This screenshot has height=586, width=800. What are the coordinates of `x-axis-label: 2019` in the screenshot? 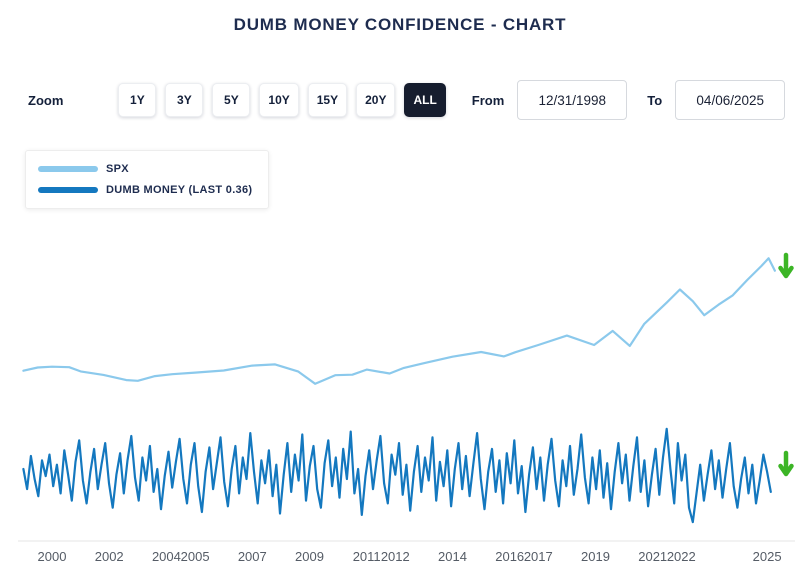 It's located at (595, 556).